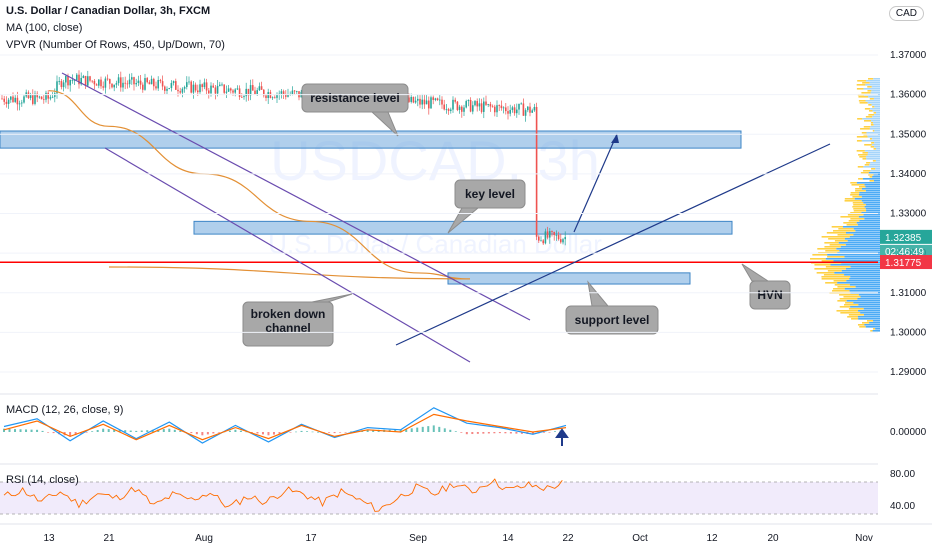 Image resolution: width=932 pixels, height=550 pixels. What do you see at coordinates (773, 538) in the screenshot?
I see `time-tick-label: 20` at bounding box center [773, 538].